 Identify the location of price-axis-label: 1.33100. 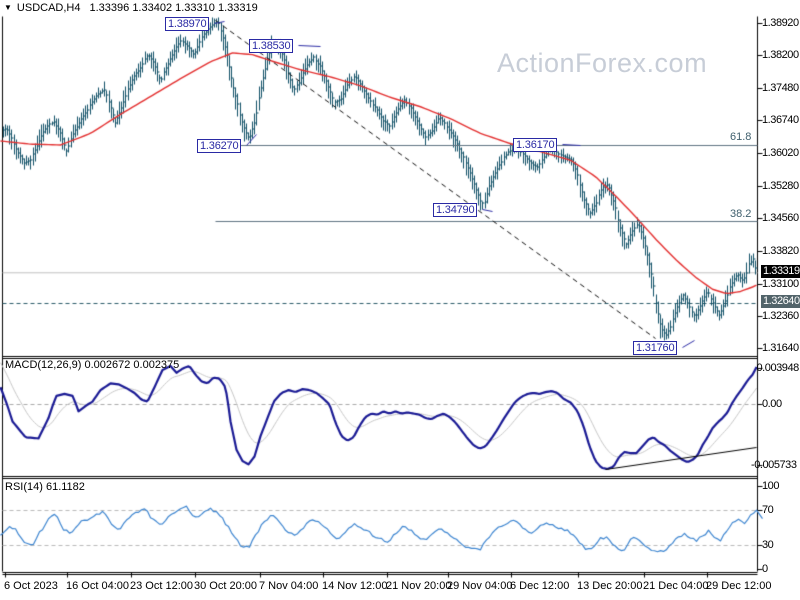
(780, 284).